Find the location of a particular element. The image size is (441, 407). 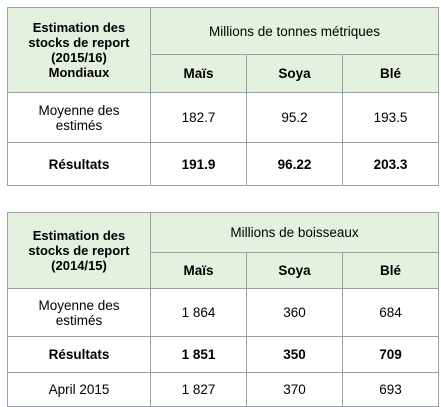

value-cell: 203.3 is located at coordinates (390, 164).